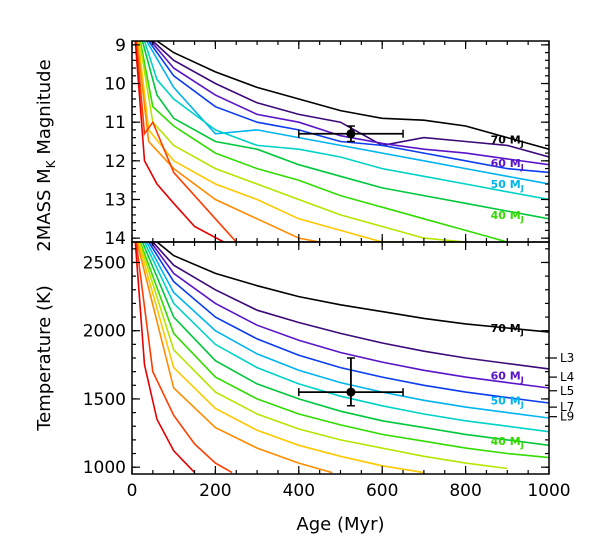 The width and height of the screenshot is (591, 543). I want to click on bottom-mass-label-3: 40 MJ, so click(507, 442).